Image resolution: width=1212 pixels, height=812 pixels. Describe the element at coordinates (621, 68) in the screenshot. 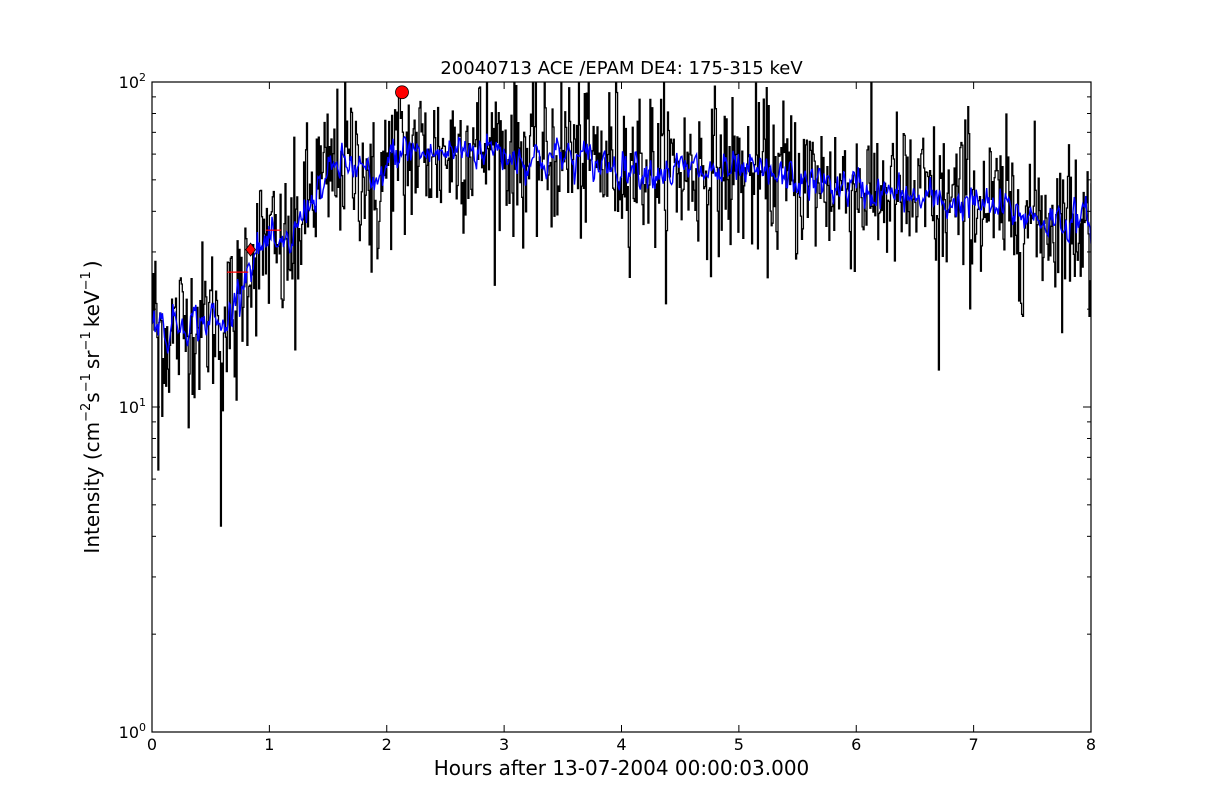

I see `chart-title: 20040713 ACE /EPAM DE4: 175-315 keV` at that location.